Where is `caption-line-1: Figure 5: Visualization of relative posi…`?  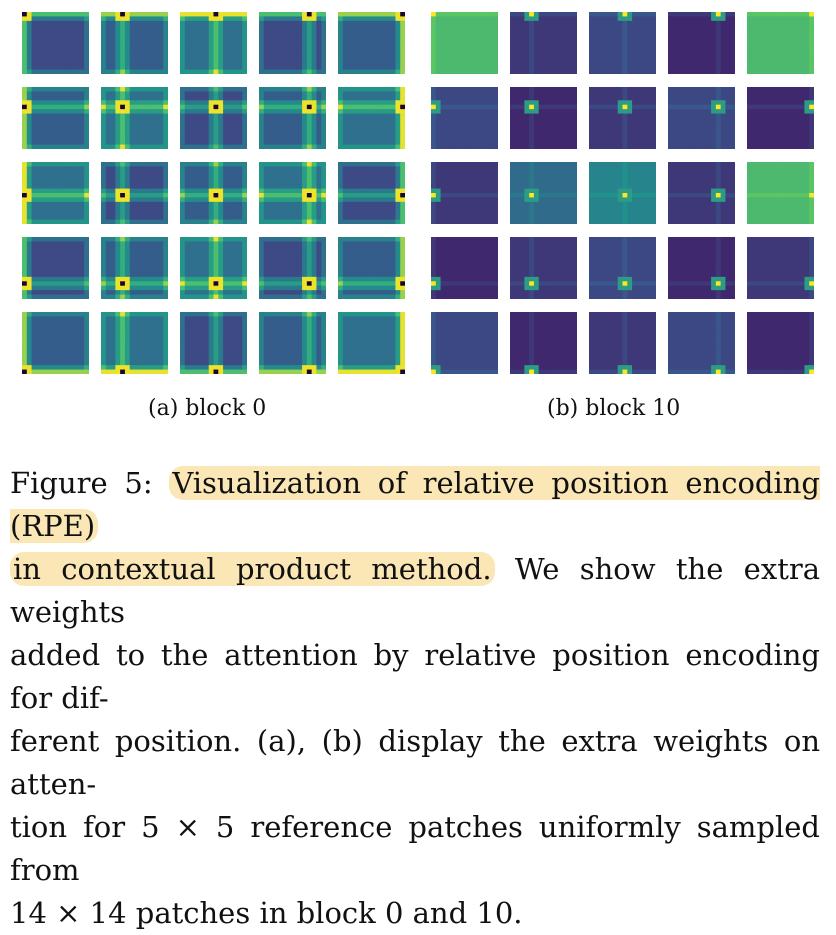 caption-line-1: Figure 5: Visualization of relative posi… is located at coordinates (415, 505).